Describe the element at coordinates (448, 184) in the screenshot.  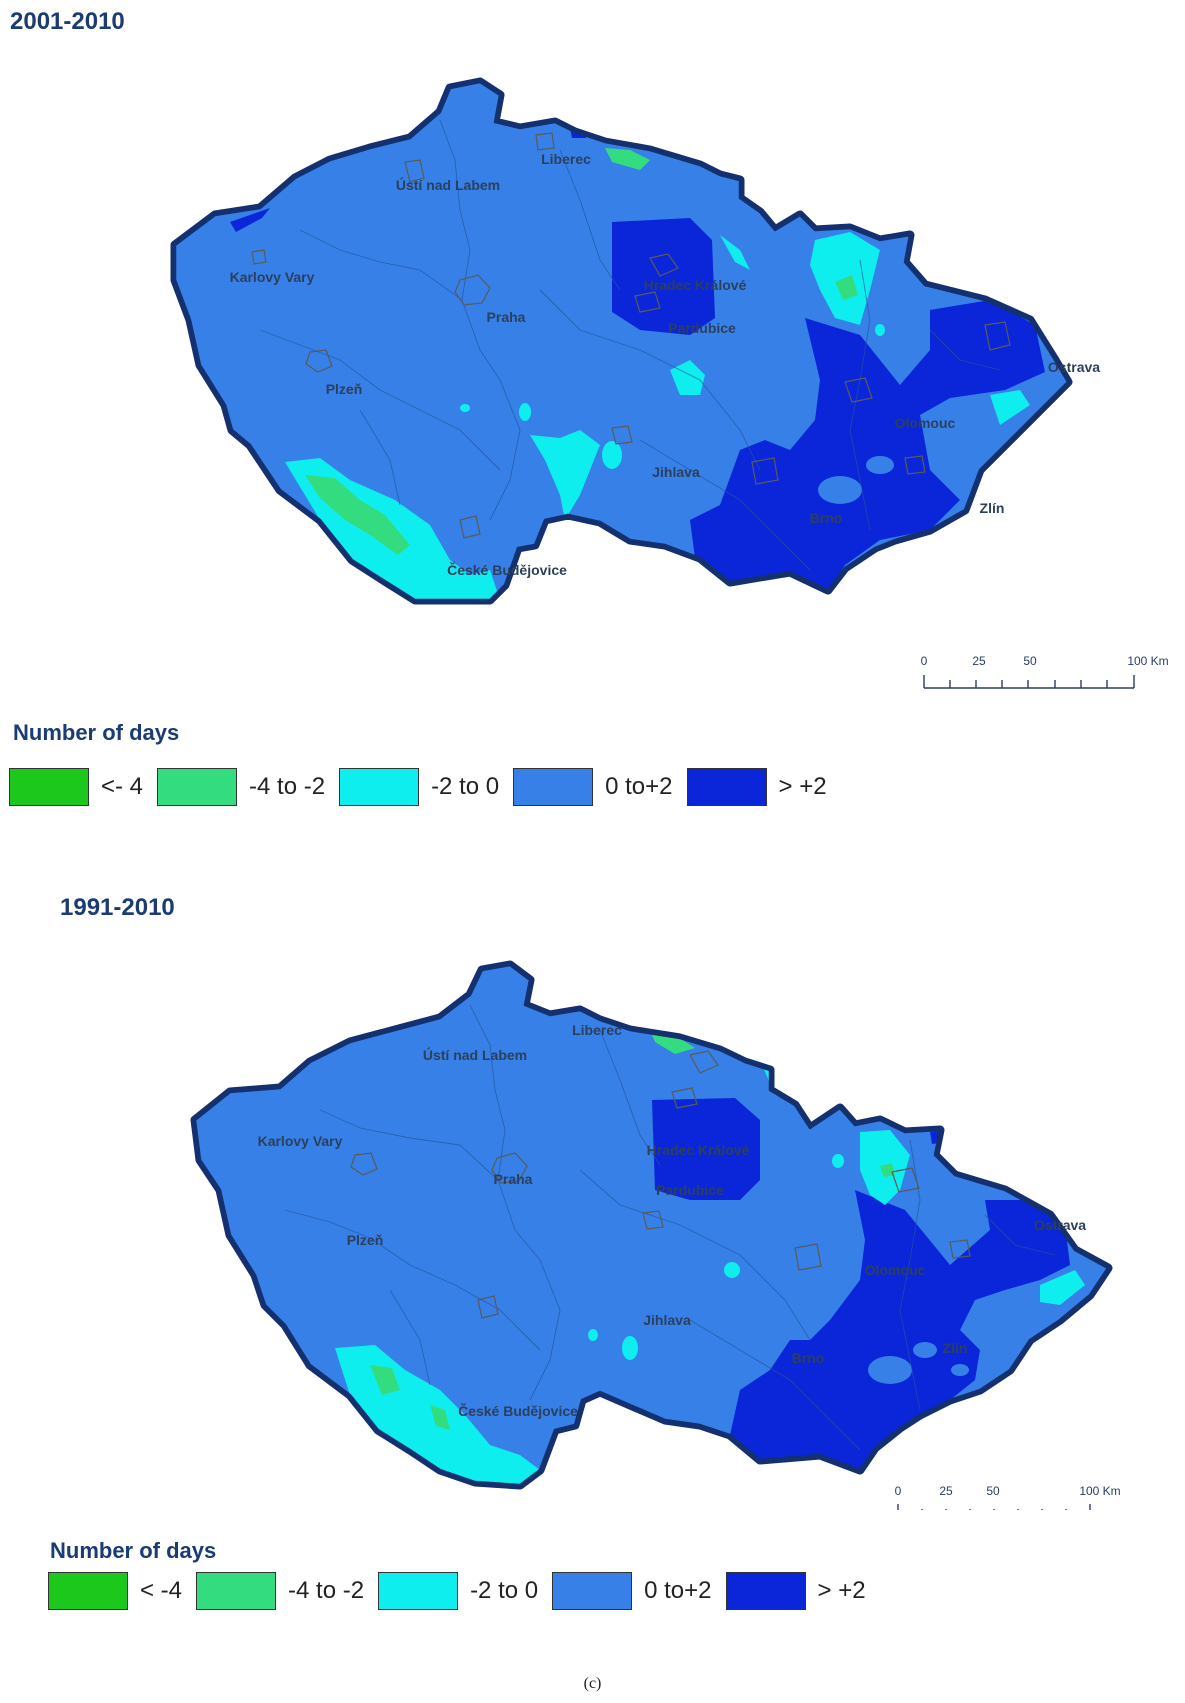
I see `city-label-usti-nad-labem: Ústí nad Labem` at that location.